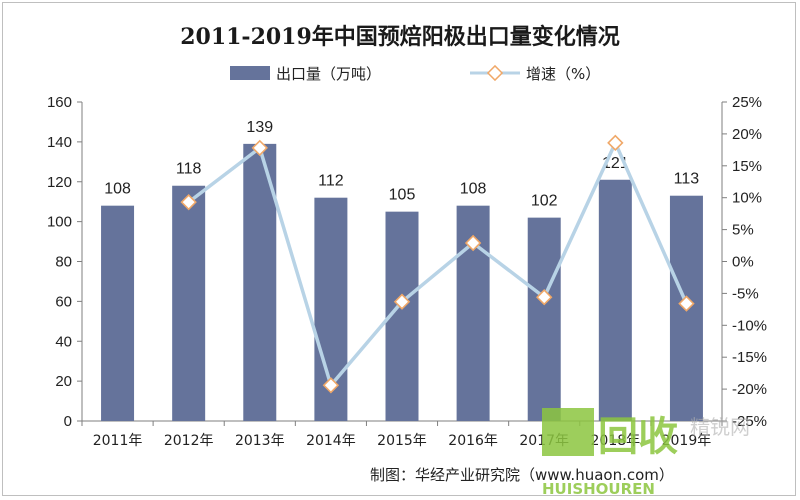  I want to click on left-axis-labels: 0 20 40 60 80 100 120 140 160, so click(59, 262).